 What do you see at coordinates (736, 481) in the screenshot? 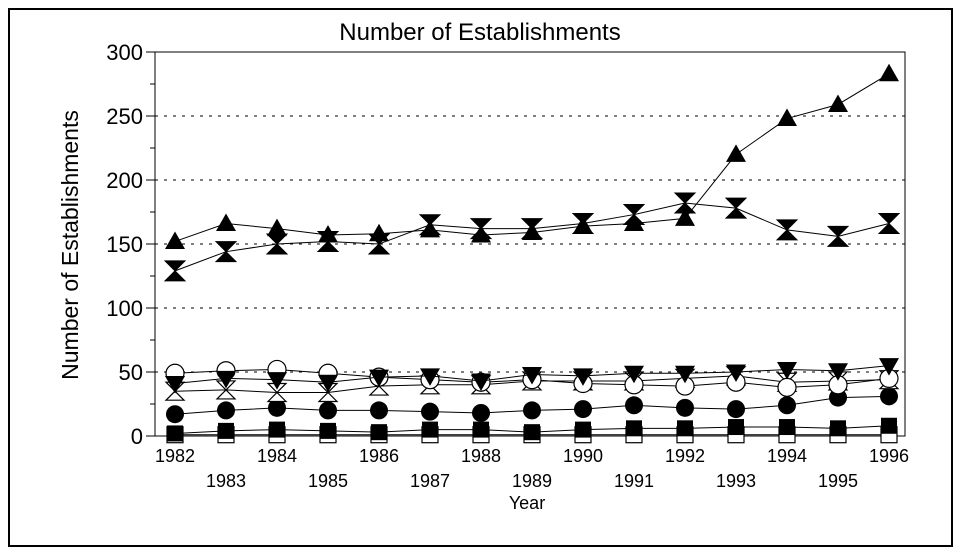
I see `x-tick-label: 1993` at bounding box center [736, 481].